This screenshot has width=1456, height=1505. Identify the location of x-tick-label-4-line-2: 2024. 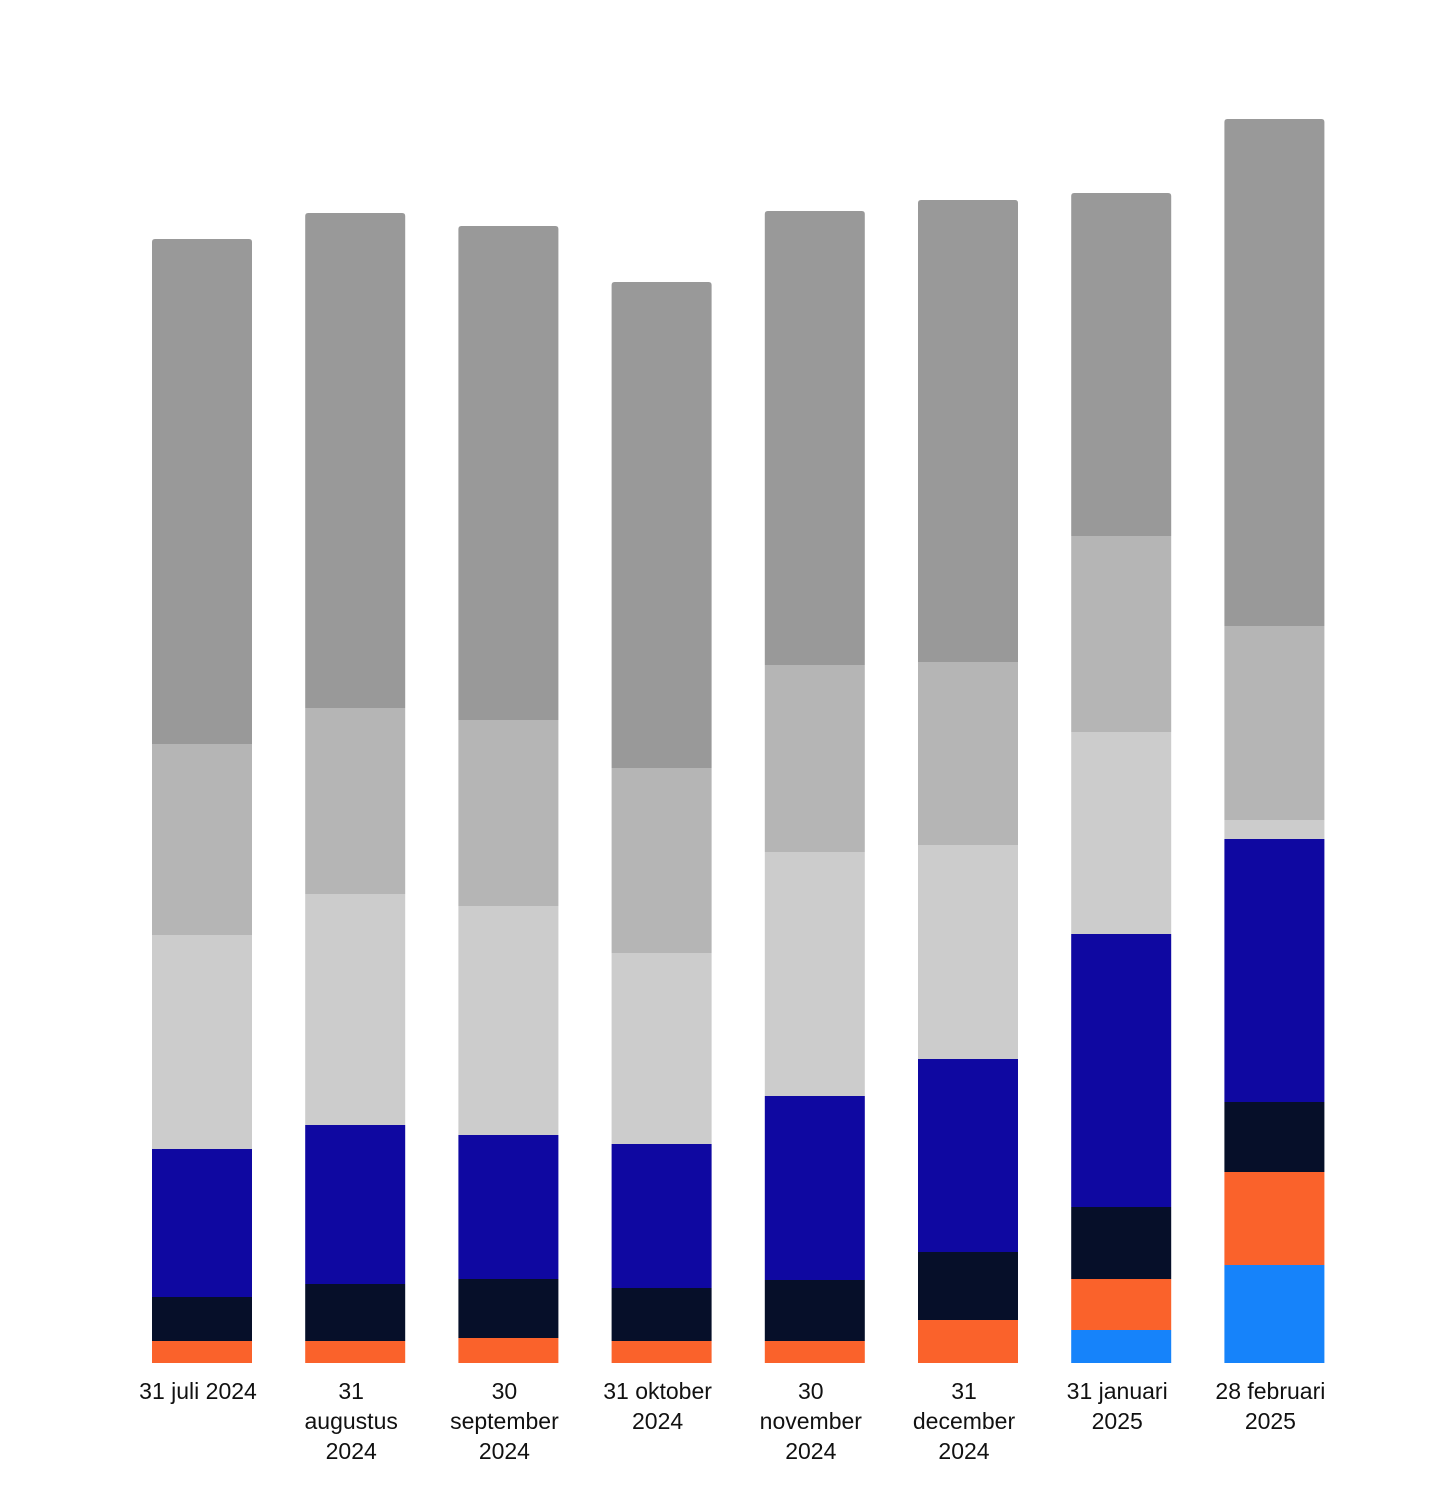
(810, 1451).